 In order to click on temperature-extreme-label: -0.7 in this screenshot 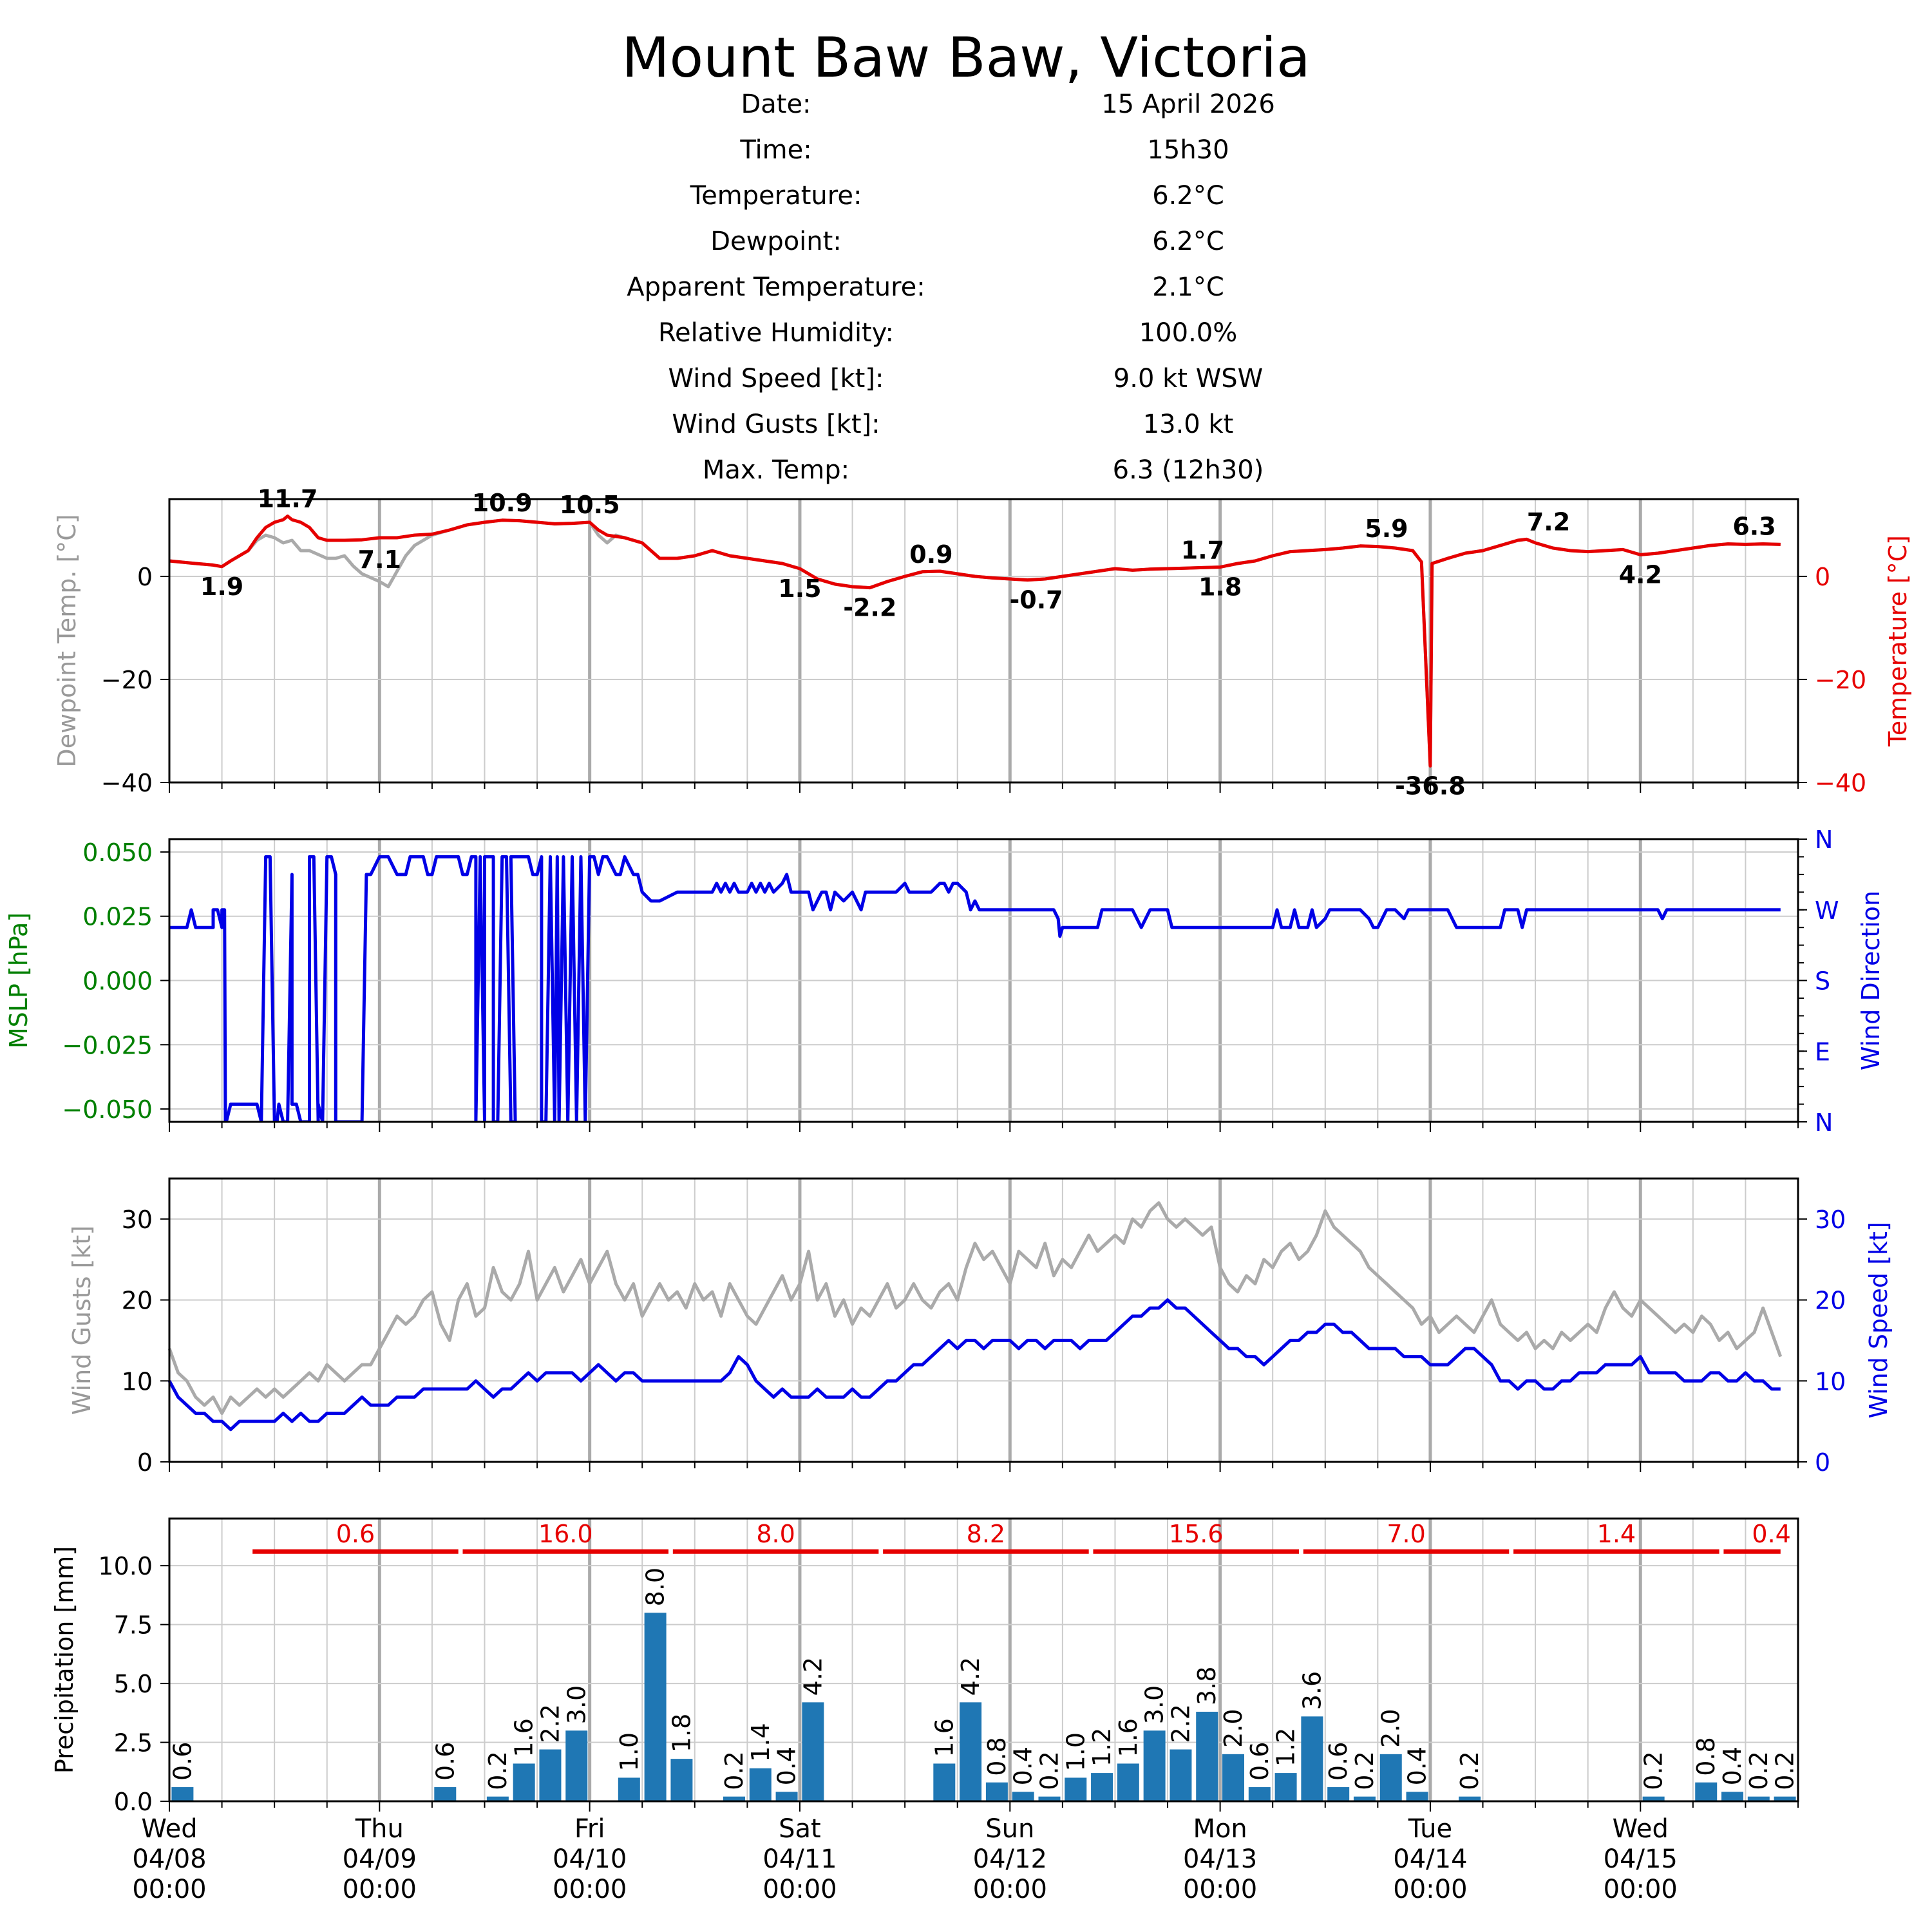, I will do `click(1036, 600)`.